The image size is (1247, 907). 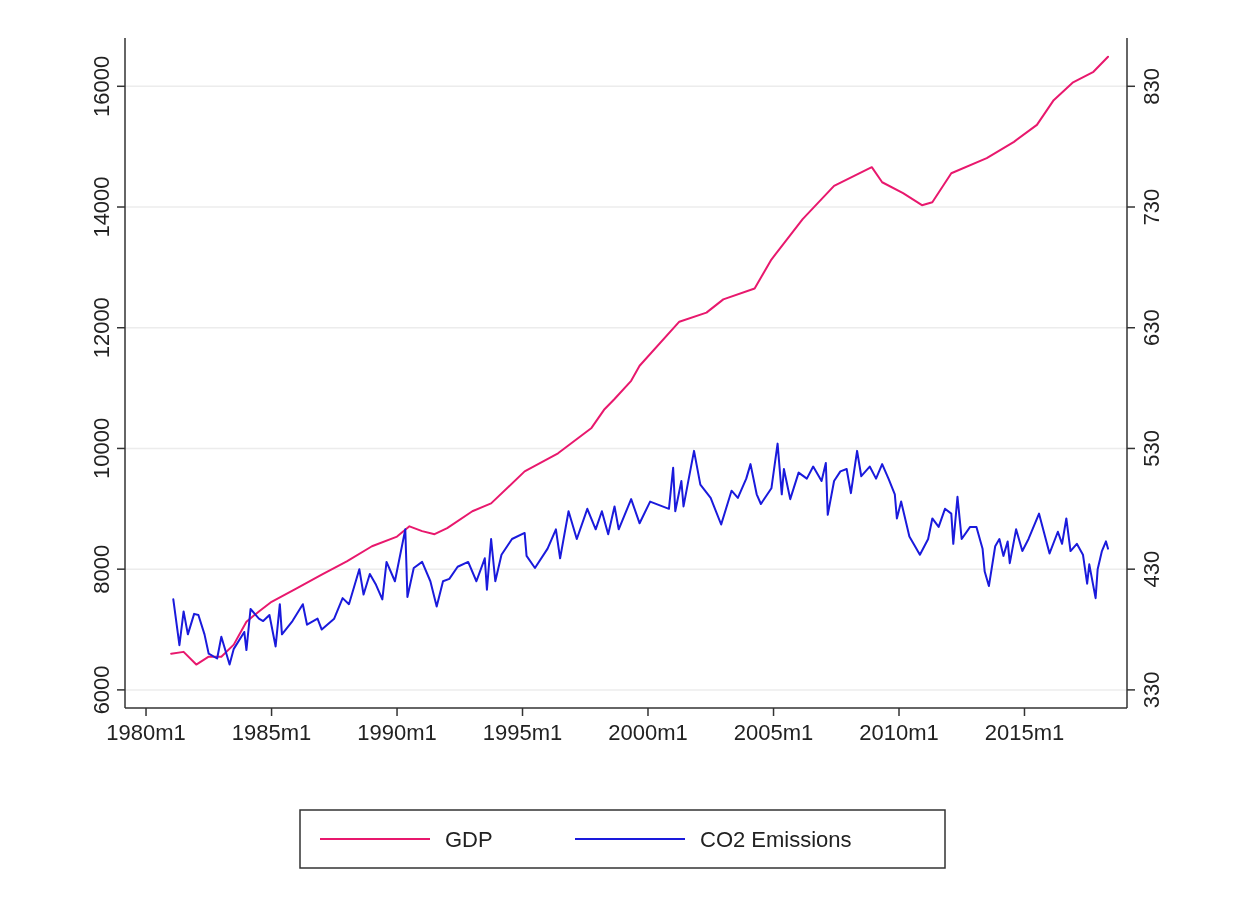 What do you see at coordinates (101, 448) in the screenshot?
I see `y-tick-label: 10000` at bounding box center [101, 448].